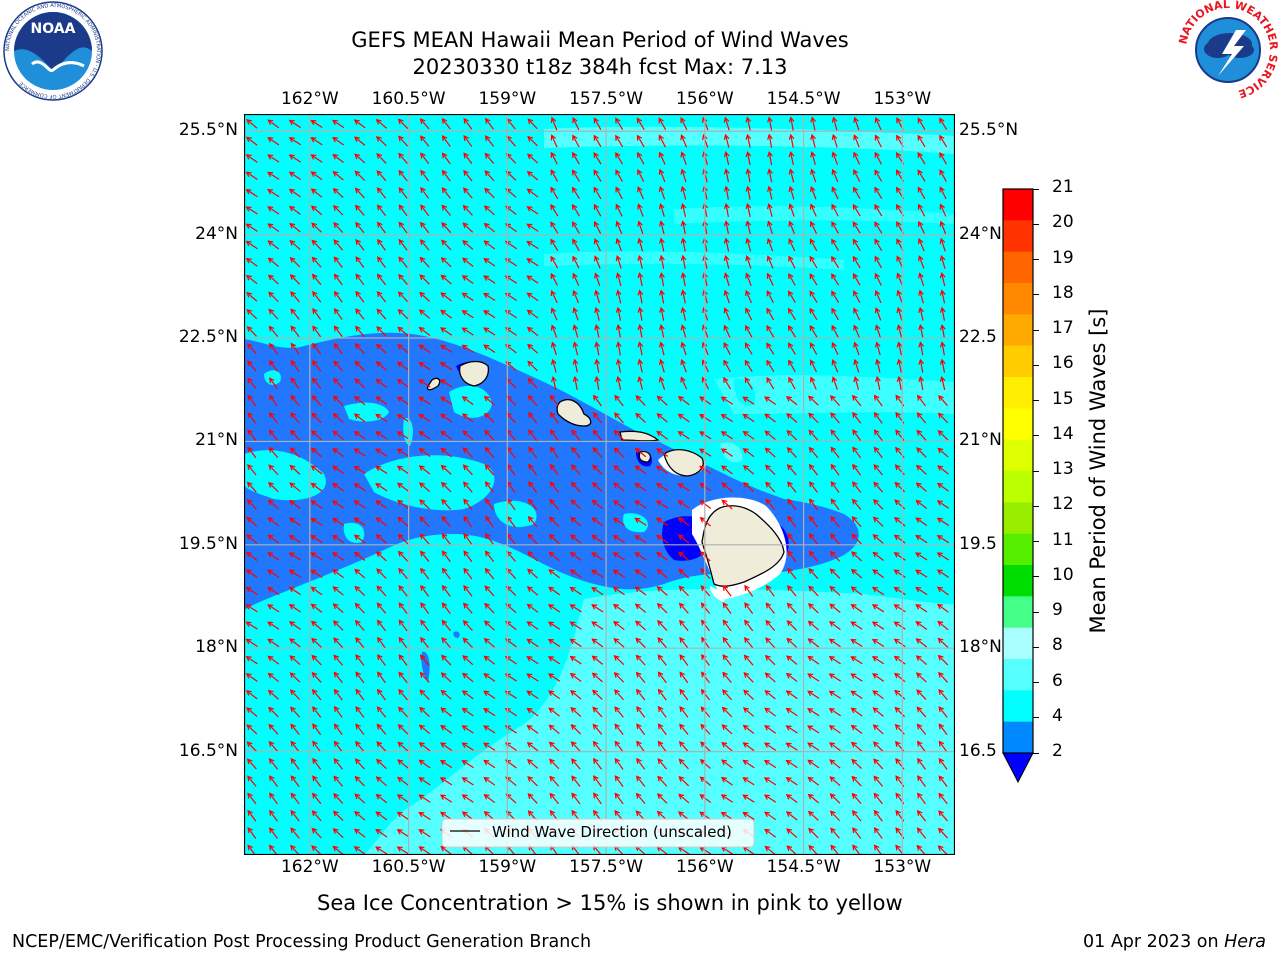 This screenshot has height=960, width=1280. I want to click on legend-label: Wind Wave Direction (unscaled), so click(612, 832).